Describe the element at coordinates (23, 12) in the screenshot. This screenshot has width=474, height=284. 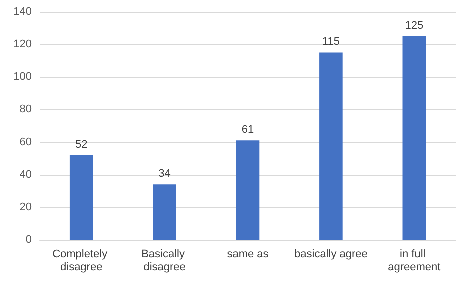
I see `y-tick-label: 140` at that location.